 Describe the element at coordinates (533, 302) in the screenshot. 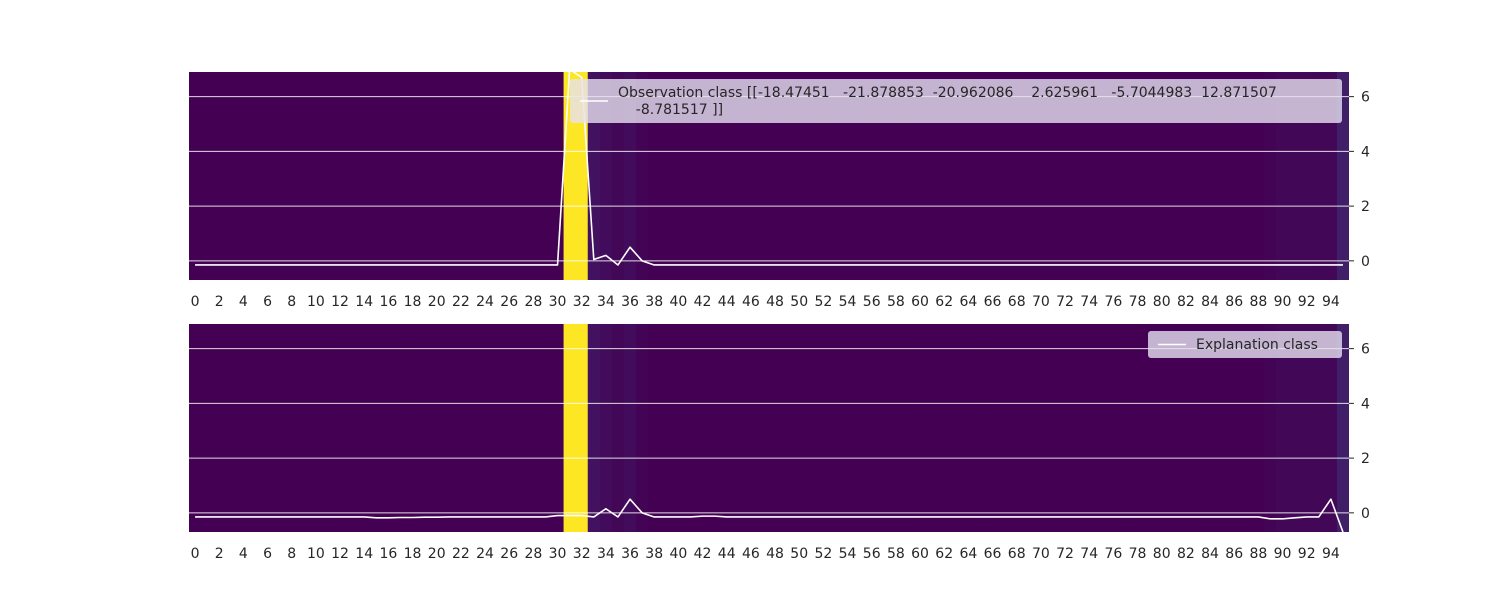

I see `x-tick-label: 28` at that location.